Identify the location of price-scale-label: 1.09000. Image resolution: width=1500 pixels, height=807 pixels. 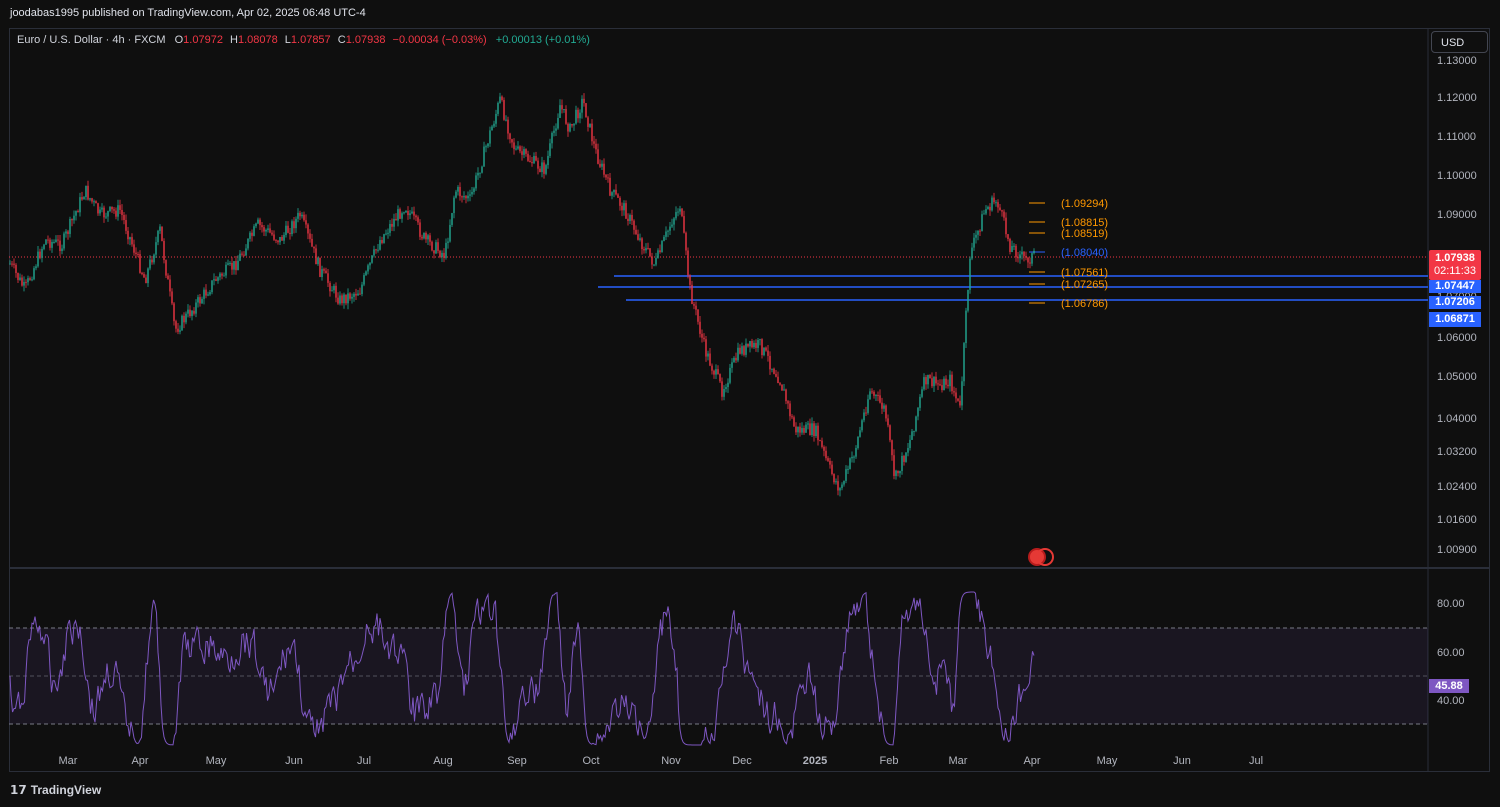
(1457, 215).